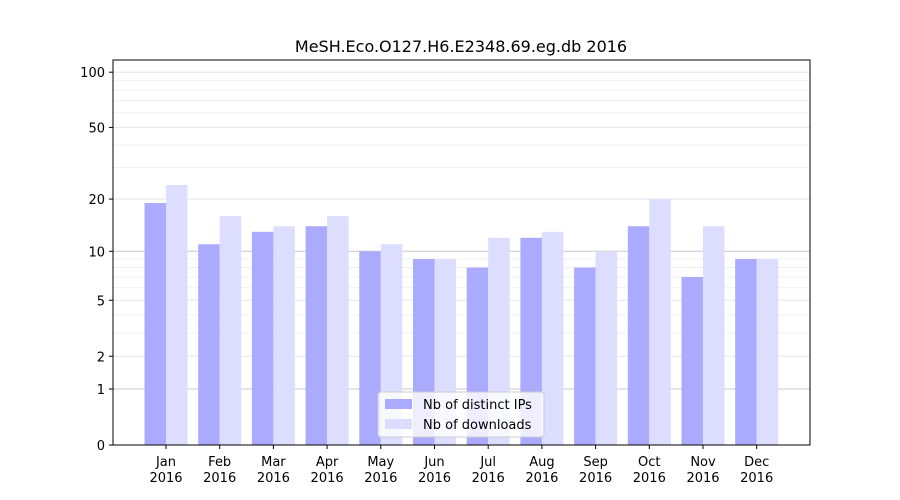 The width and height of the screenshot is (900, 500). I want to click on x-tick-label: Dec 2016, so click(756, 470).